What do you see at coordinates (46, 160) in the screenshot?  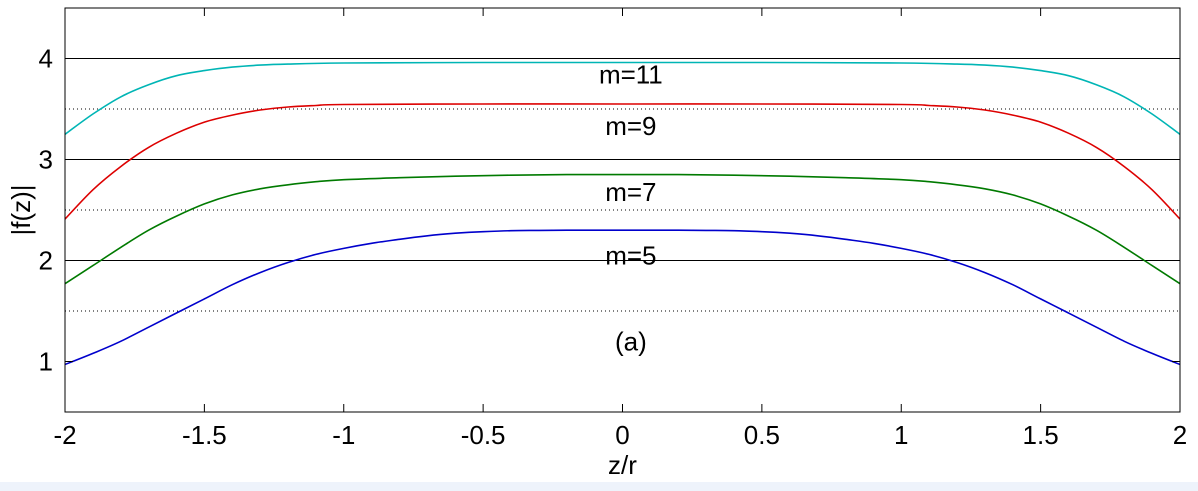 I see `y-tick-label: 3` at bounding box center [46, 160].